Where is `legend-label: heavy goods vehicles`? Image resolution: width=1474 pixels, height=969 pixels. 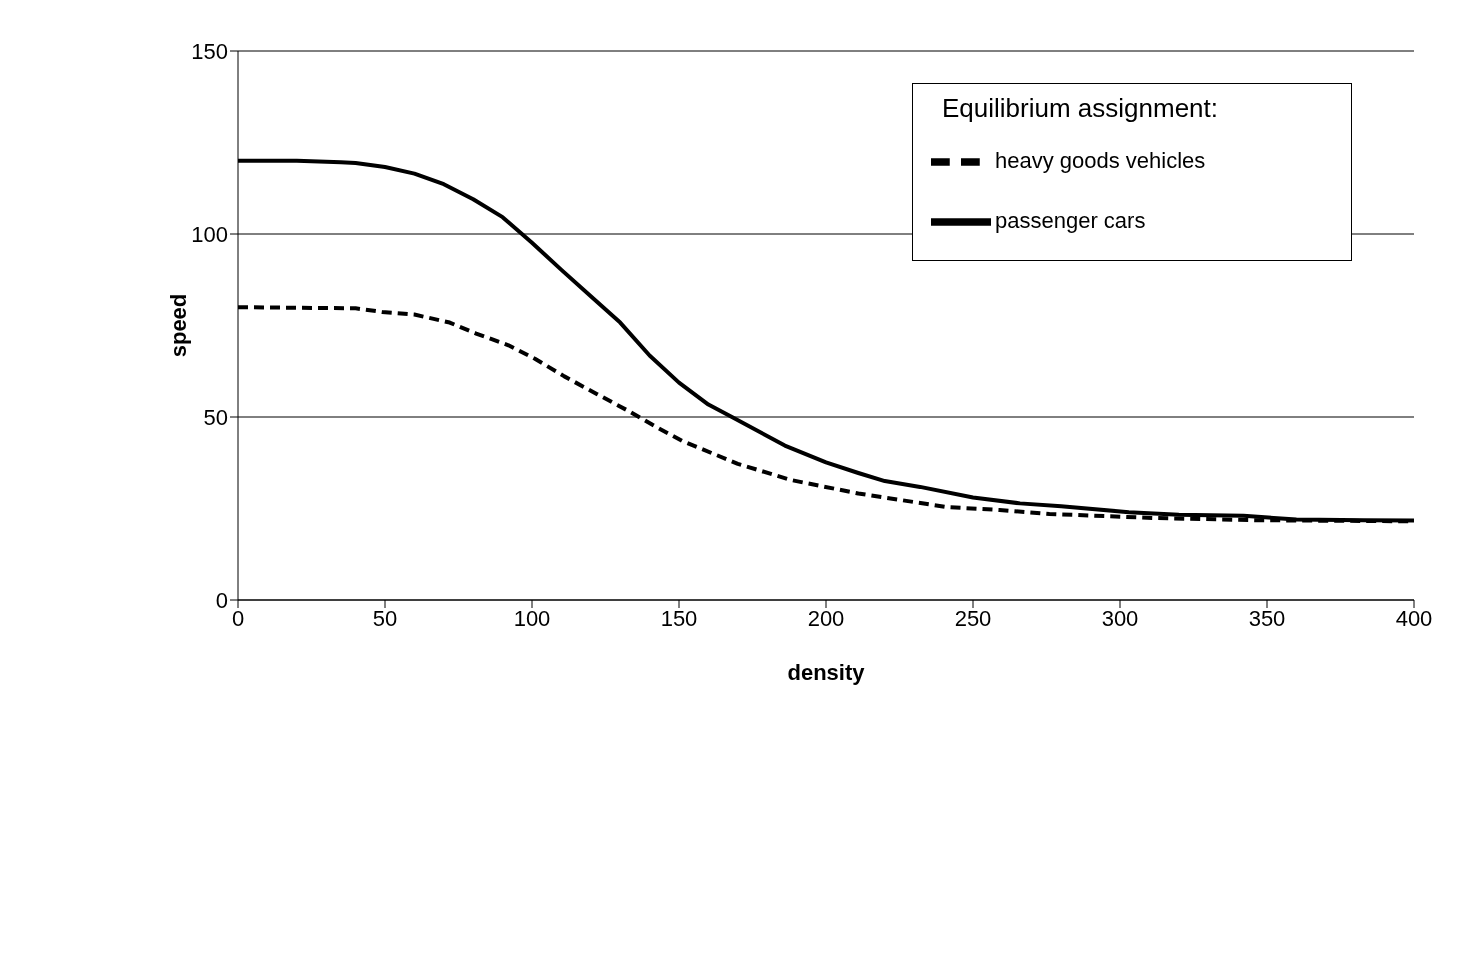
legend-label: heavy goods vehicles is located at coordinates (1100, 160).